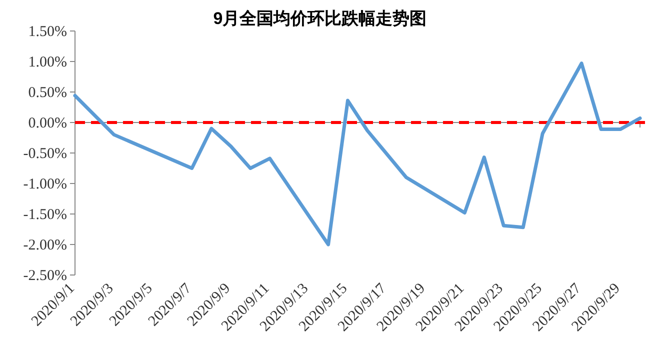  Describe the element at coordinates (47, 62) in the screenshot. I see `y-tick-label: 1.00%` at that location.